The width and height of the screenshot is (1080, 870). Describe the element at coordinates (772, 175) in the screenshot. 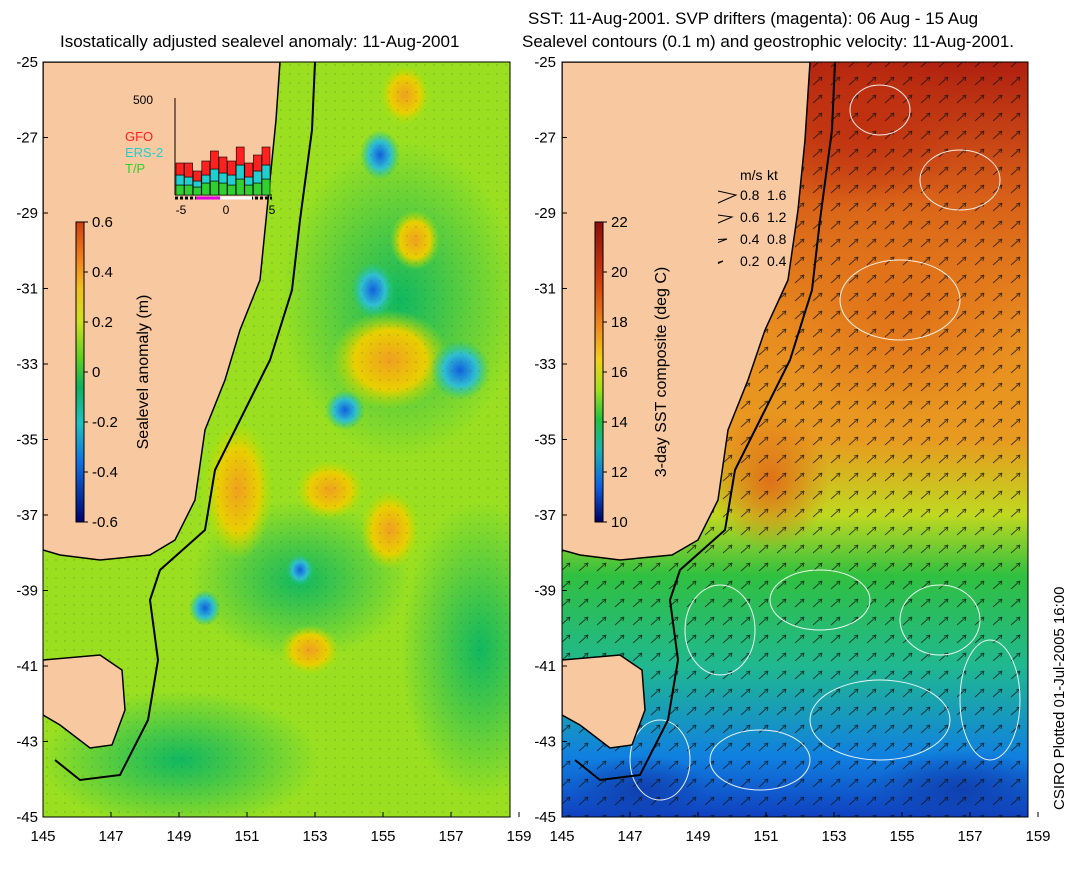

I see `velocity-legend-header-kt: kt` at that location.